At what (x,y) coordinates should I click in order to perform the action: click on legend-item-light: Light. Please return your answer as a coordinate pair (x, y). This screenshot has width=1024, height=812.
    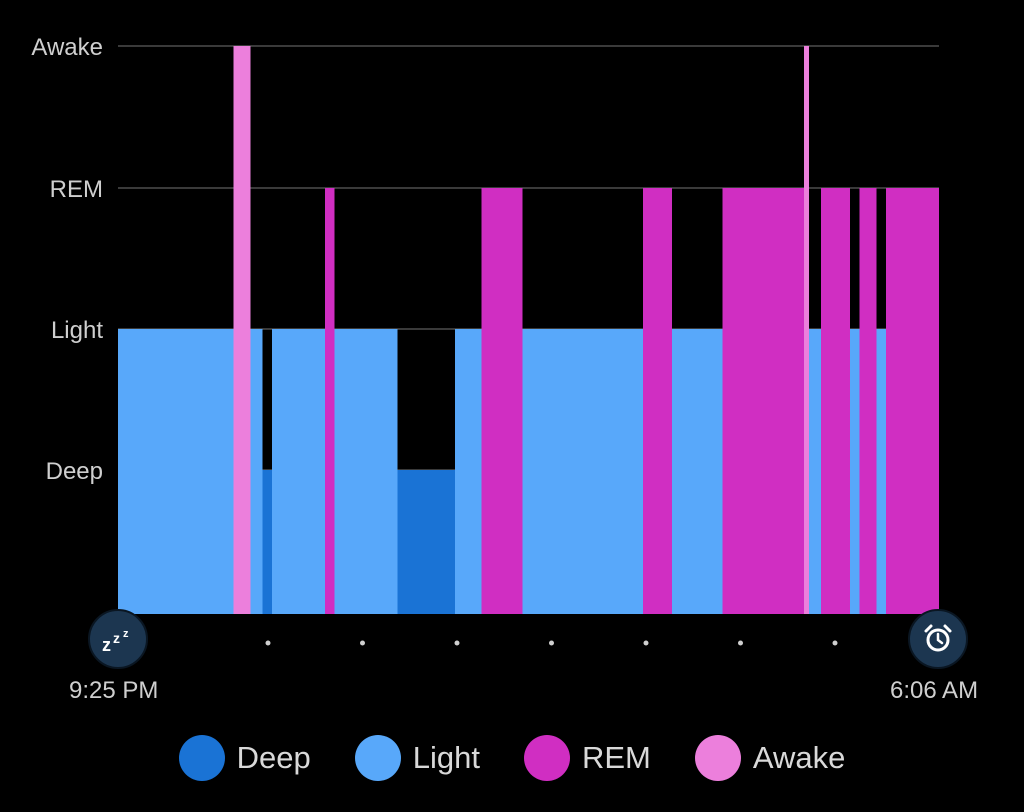
    Looking at the image, I should click on (417, 758).